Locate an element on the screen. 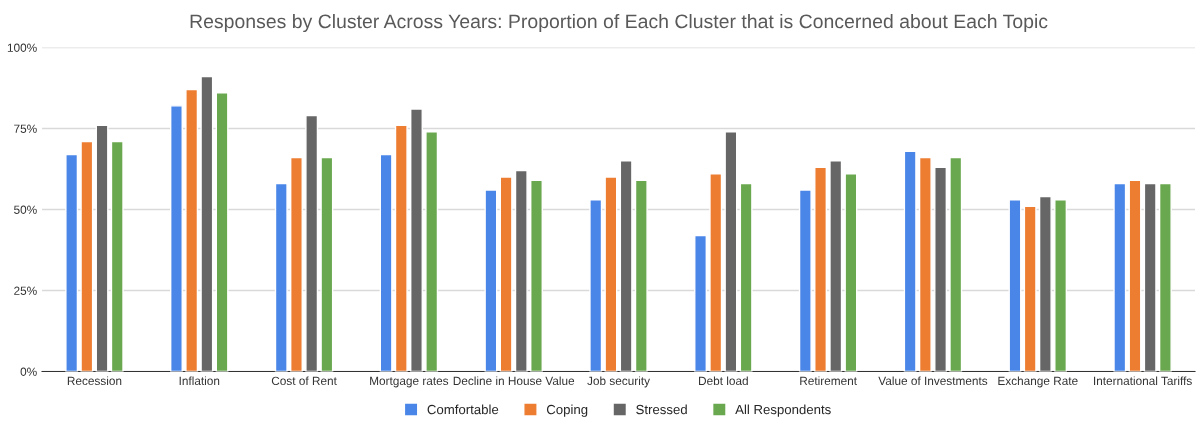  legend-label: Coping is located at coordinates (567, 410).